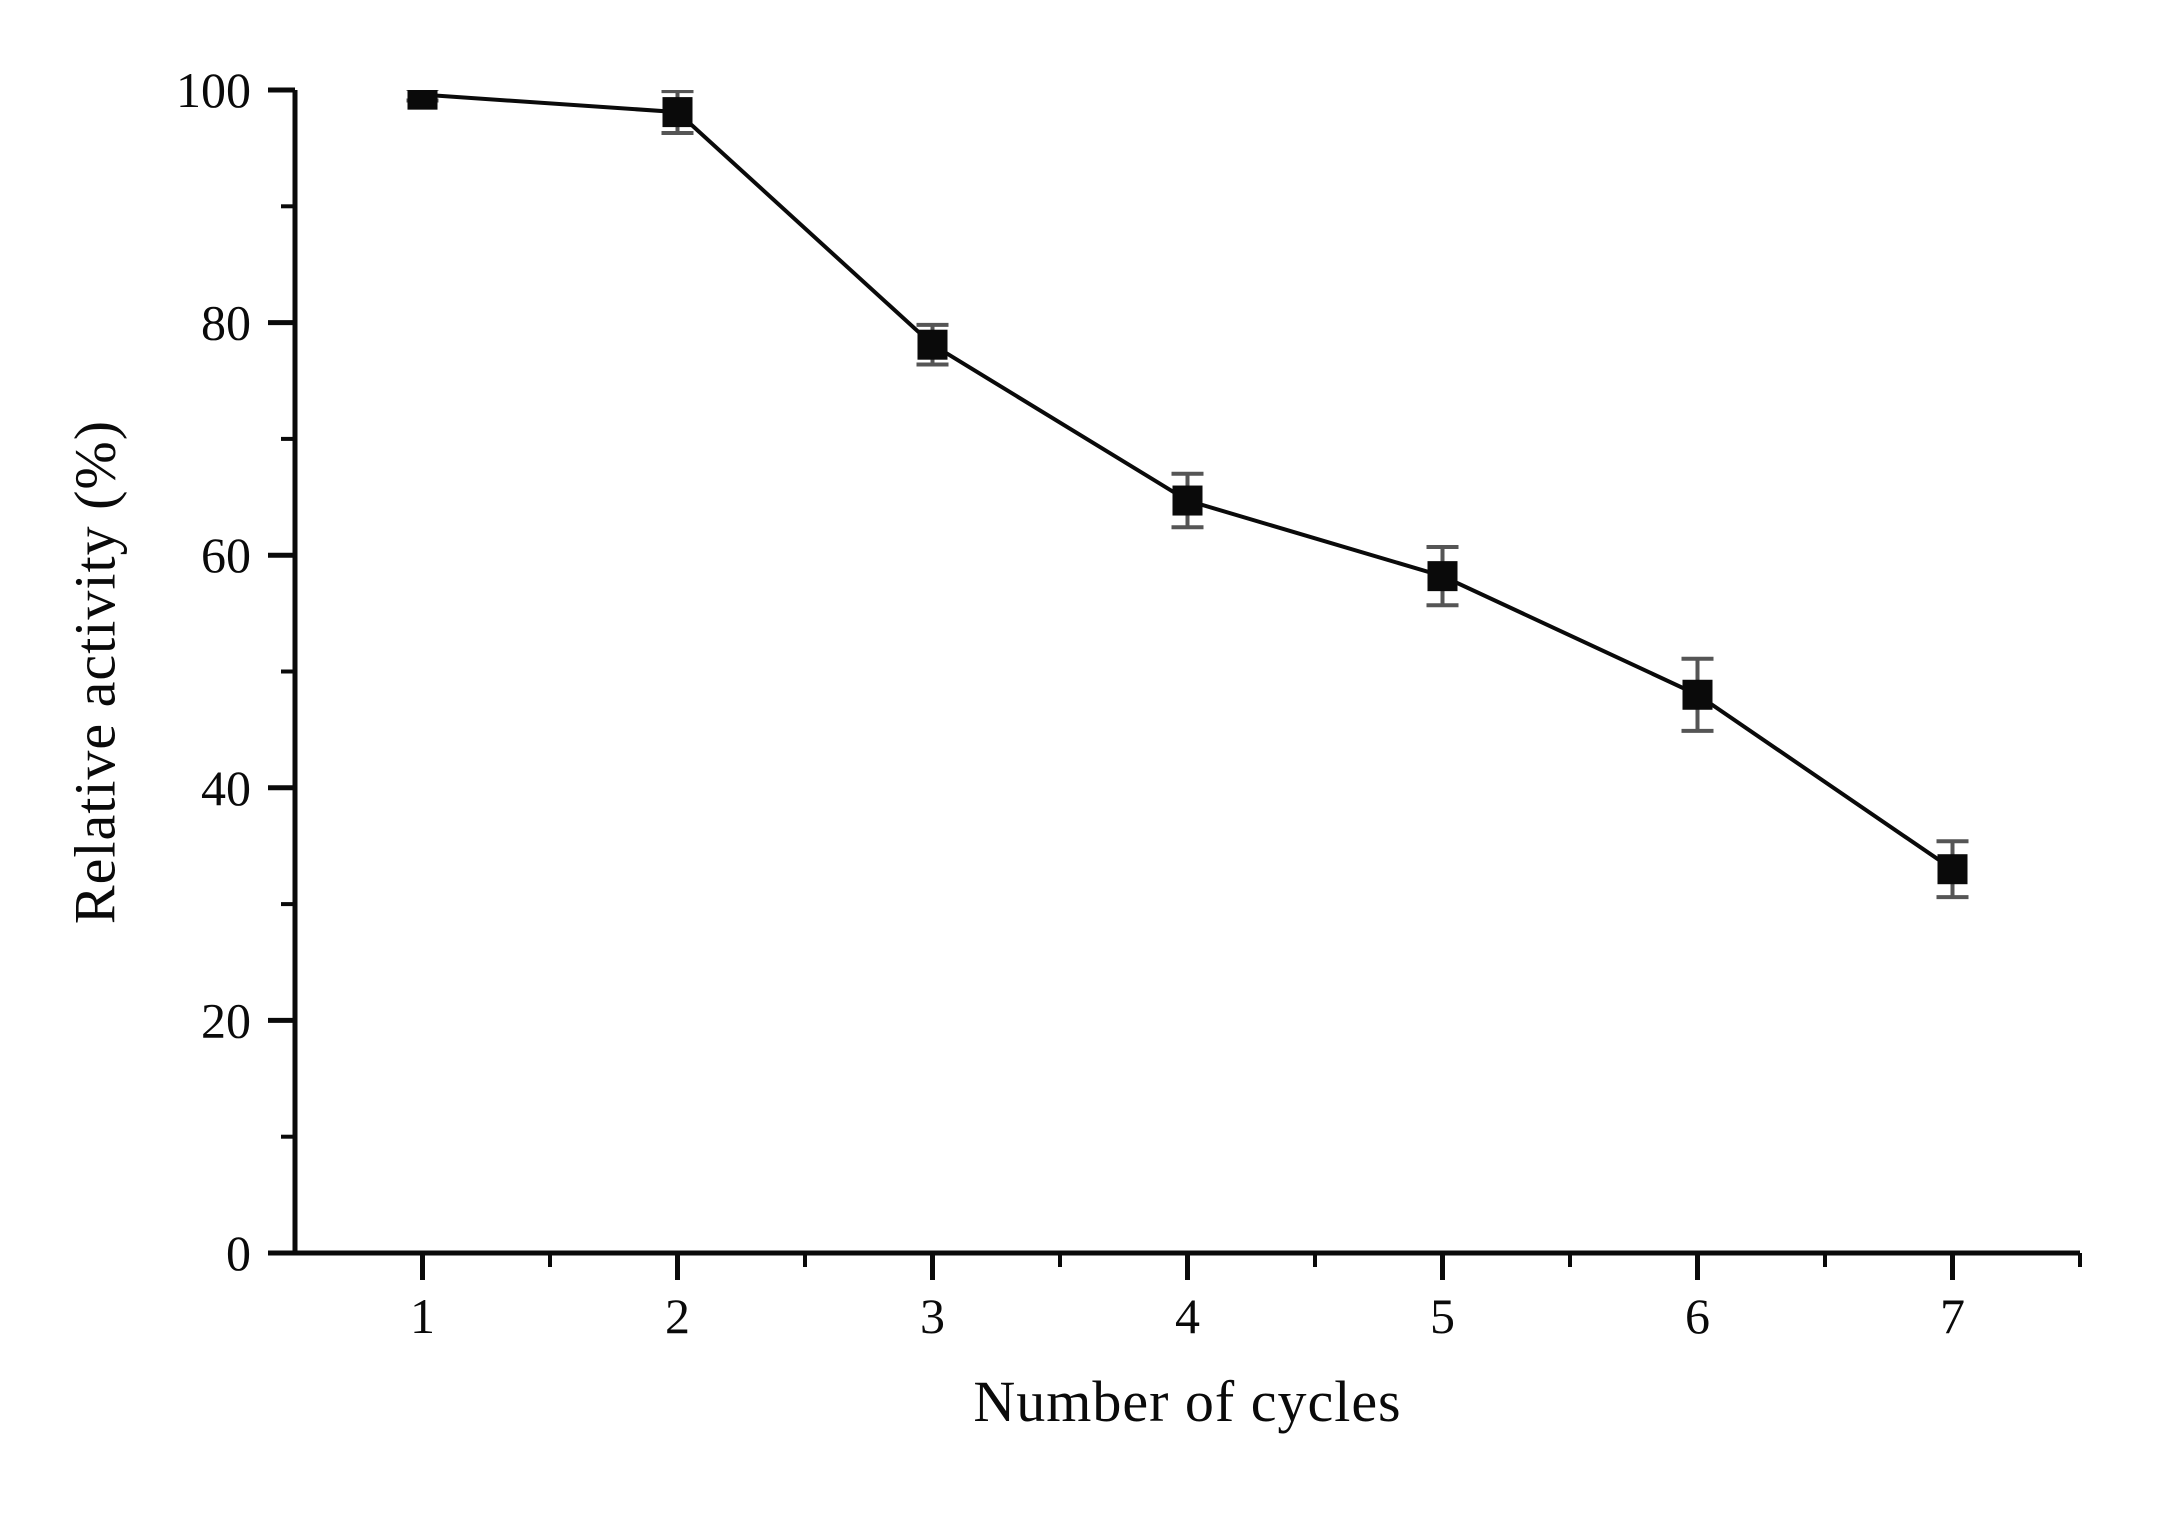 The height and width of the screenshot is (1528, 2169). I want to click on y-tick-label: 60, so click(226, 555).